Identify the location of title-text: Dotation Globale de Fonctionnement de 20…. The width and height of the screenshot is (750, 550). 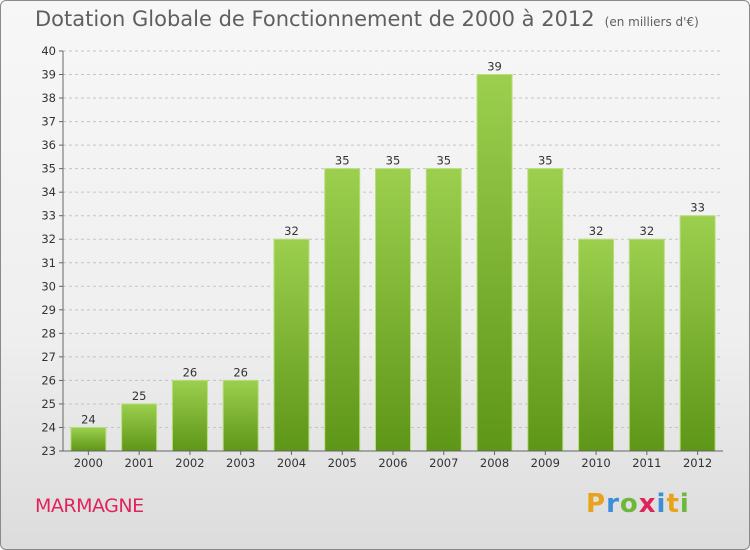
(315, 19).